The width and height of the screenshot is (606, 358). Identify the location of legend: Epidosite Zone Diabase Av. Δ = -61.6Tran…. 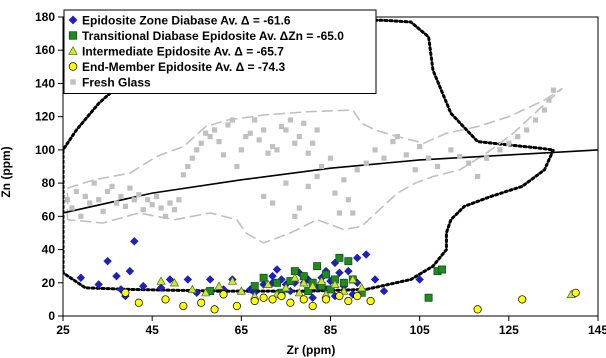
(220, 51).